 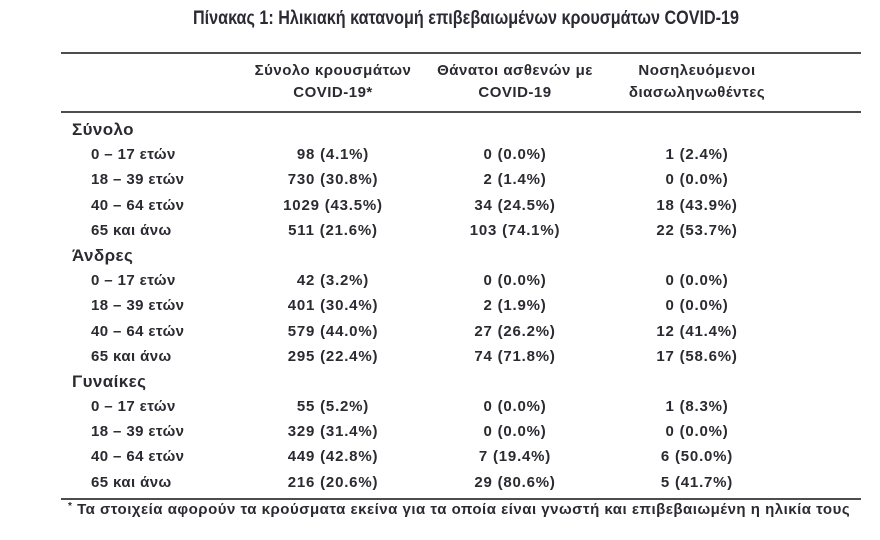 I want to click on cell-intubated: 6 (50.0%), so click(x=697, y=457).